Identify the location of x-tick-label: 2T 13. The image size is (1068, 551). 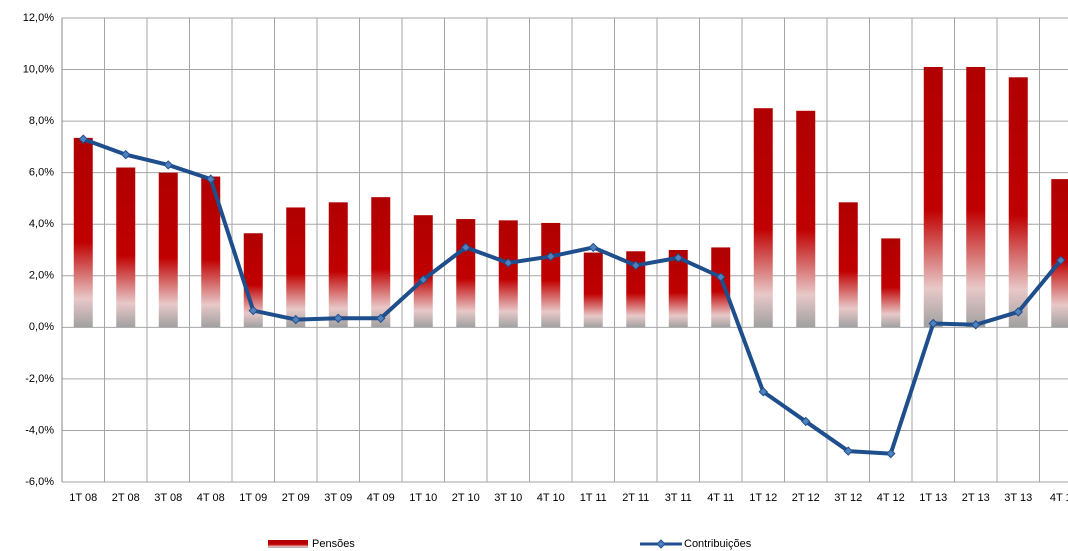
(976, 498).